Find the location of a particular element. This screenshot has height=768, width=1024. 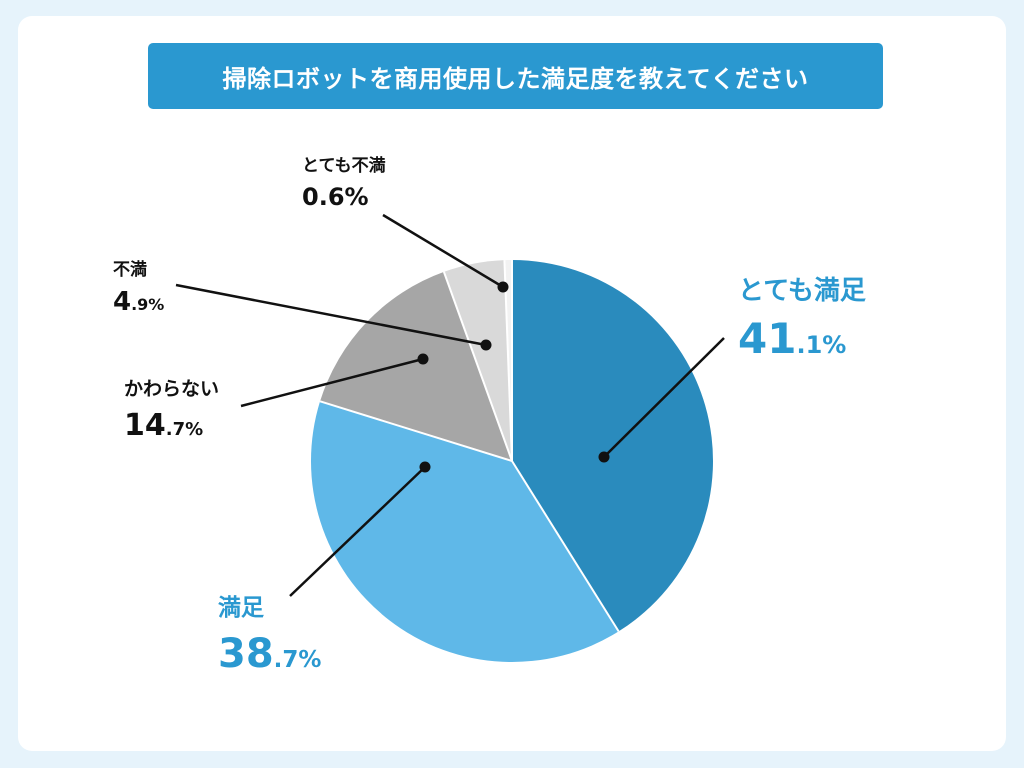

slice-satisfied is located at coordinates (465, 531).